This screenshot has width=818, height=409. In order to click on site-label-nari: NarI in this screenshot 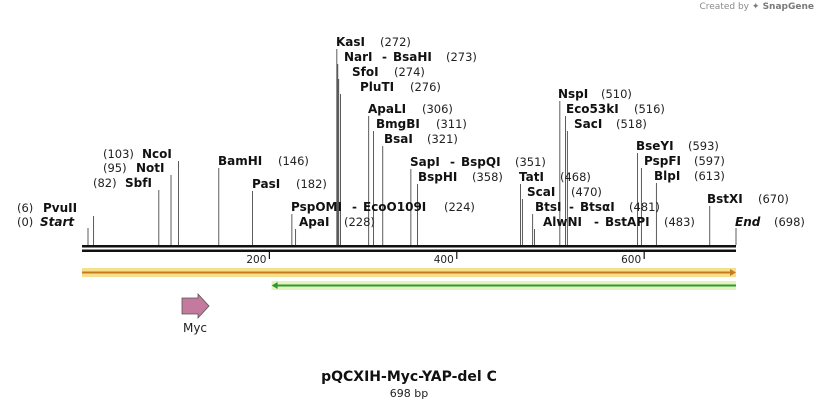, I will do `click(358, 57)`.